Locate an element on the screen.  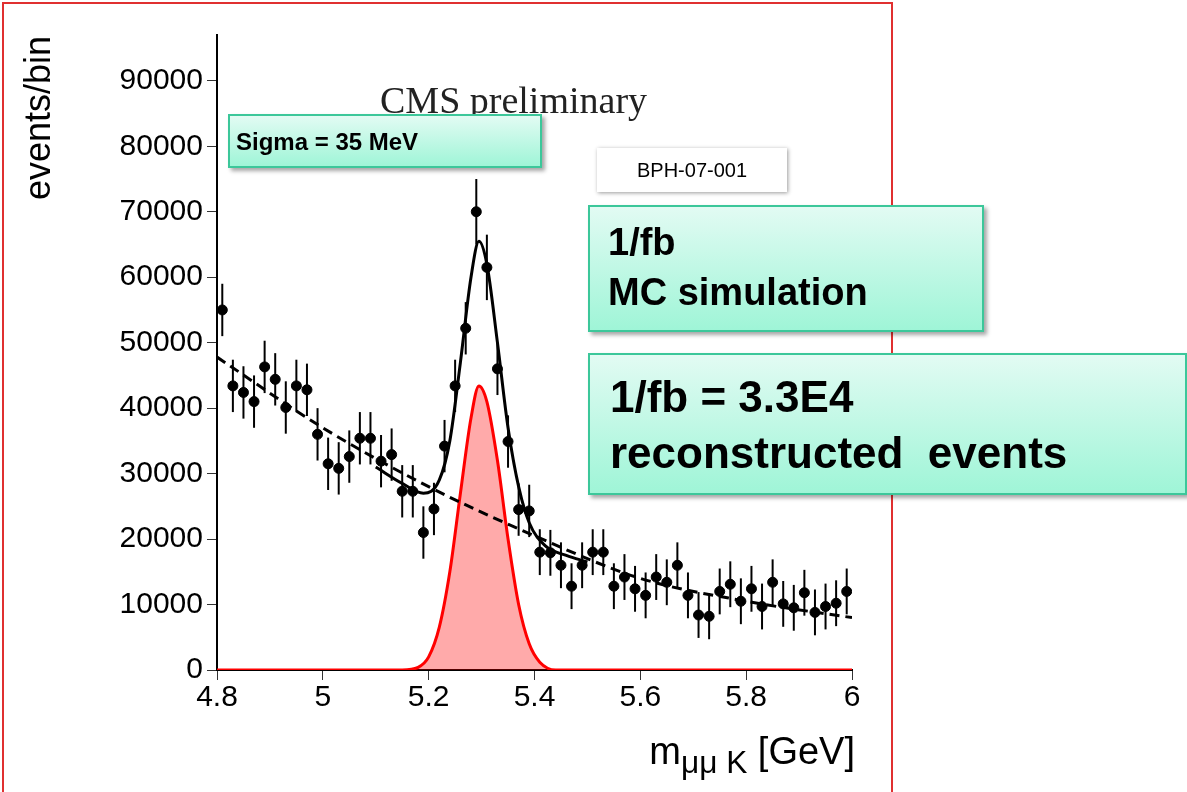
annotation: Sigma = 35 MeV is located at coordinates (327, 141).